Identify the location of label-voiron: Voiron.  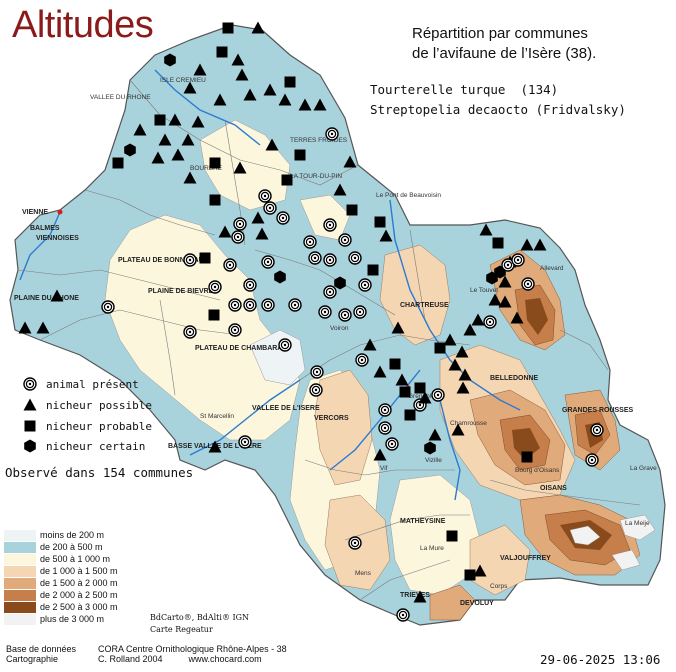
(339, 328).